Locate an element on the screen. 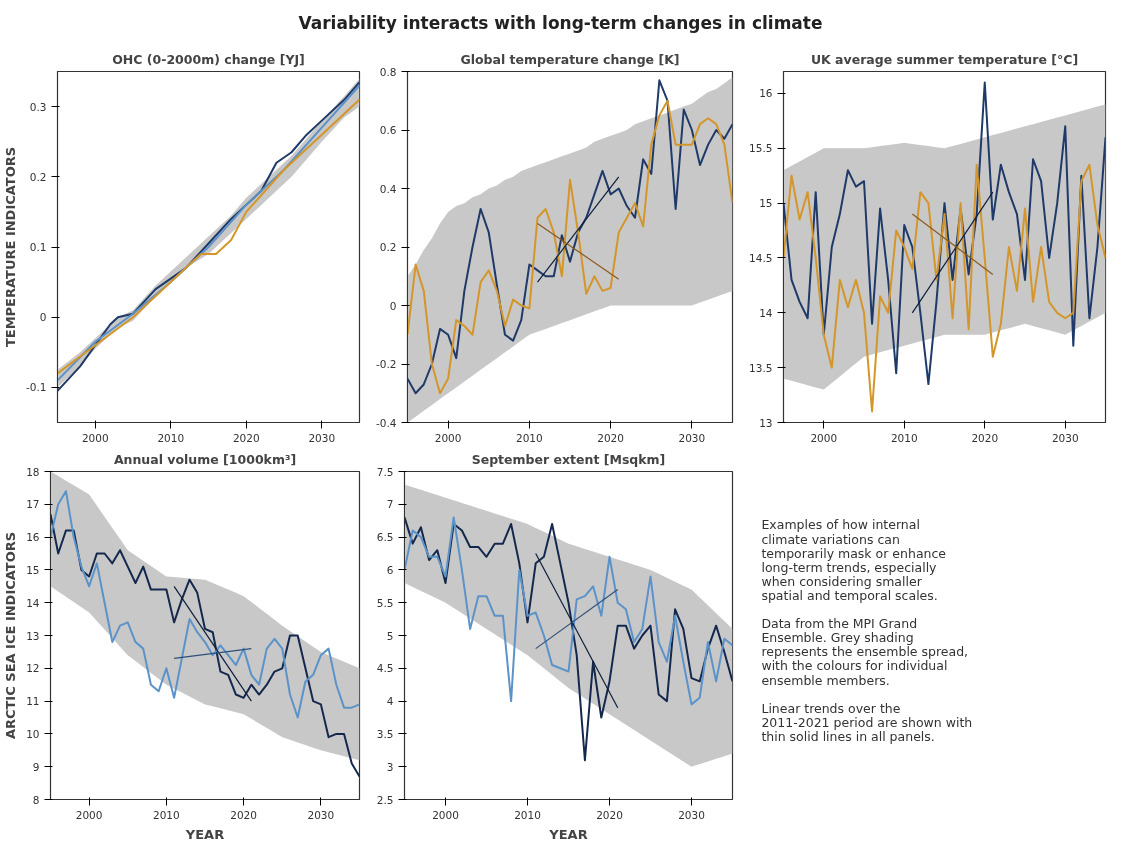 The image size is (1132, 861). y-tick-label: 3 is located at coordinates (390, 766).